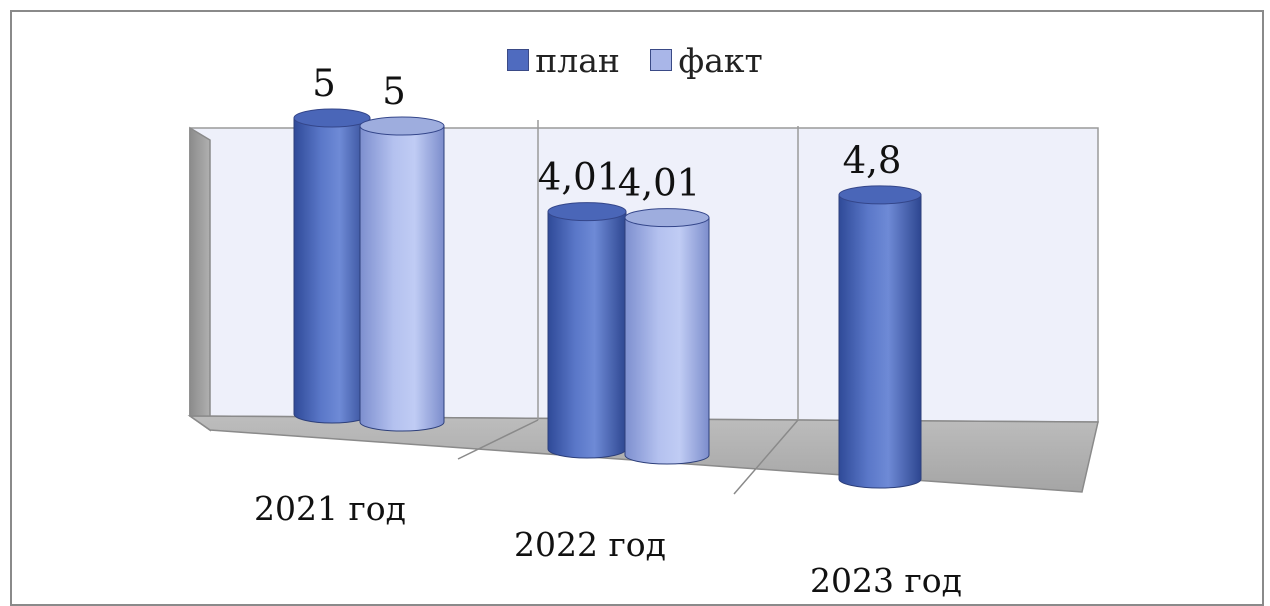  I want to click on legend-swatch-plan, so click(518, 60).